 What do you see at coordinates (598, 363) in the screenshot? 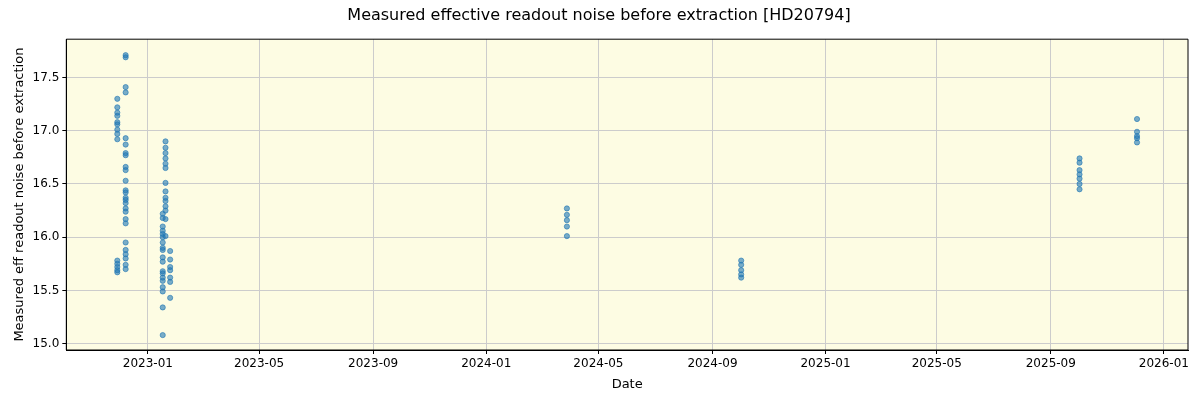
I see `x-tick-label: 2024-05` at bounding box center [598, 363].